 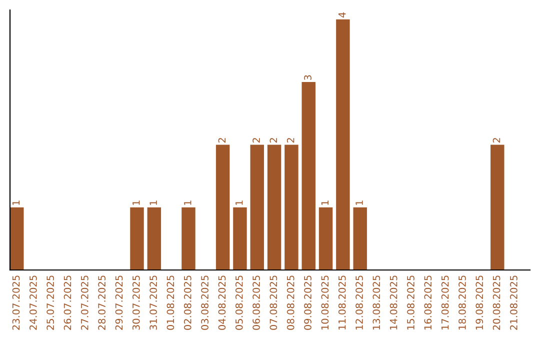 What do you see at coordinates (428, 303) in the screenshot?
I see `x-tick-label: 16.08.2025` at bounding box center [428, 303].